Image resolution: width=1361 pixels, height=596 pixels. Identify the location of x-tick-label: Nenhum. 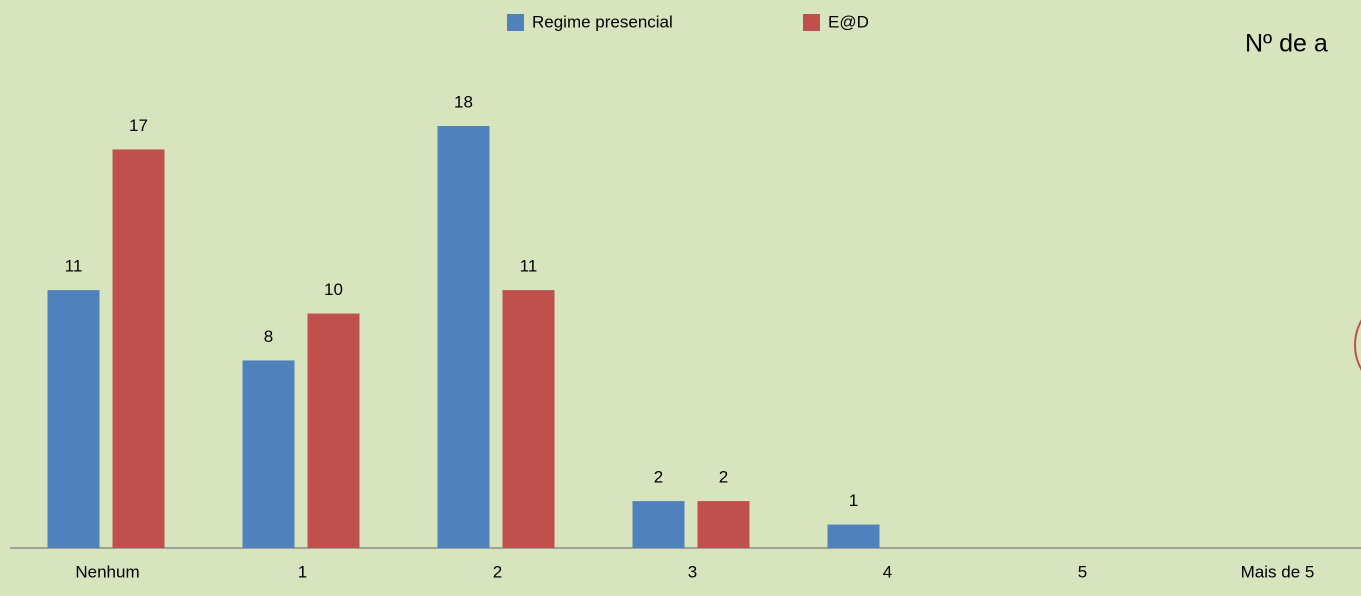
(107, 571).